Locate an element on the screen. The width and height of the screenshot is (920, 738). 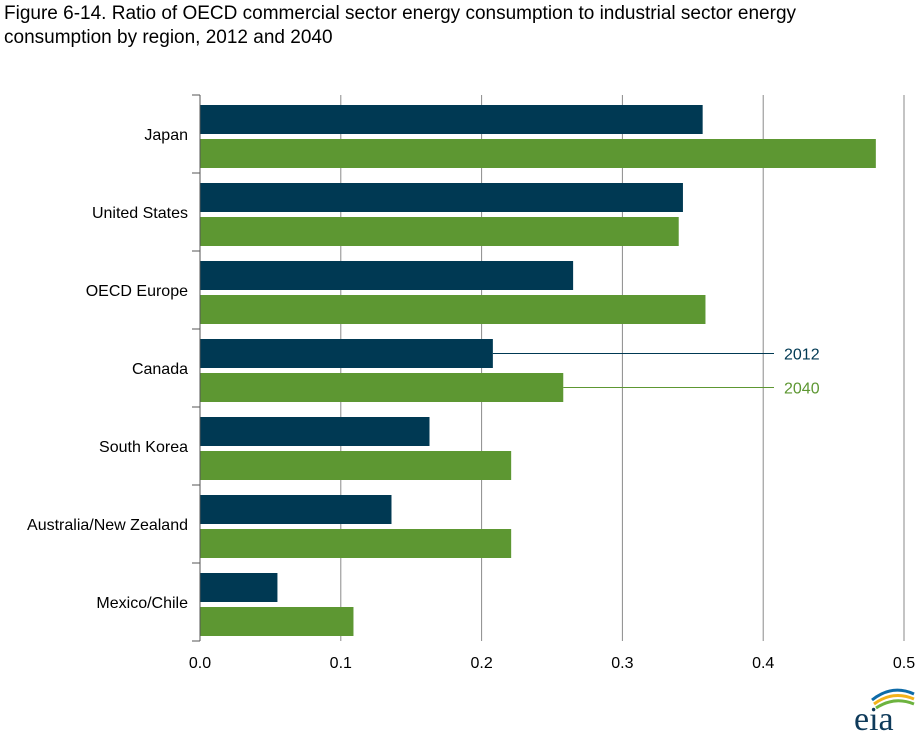
eia-logo: eia is located at coordinates (884, 711).